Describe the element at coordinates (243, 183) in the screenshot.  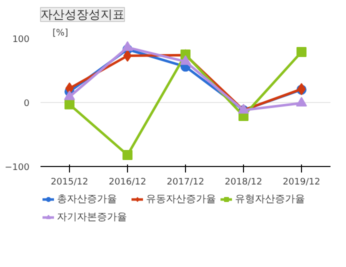
I see `x-tick-label: 2018/12` at that location.